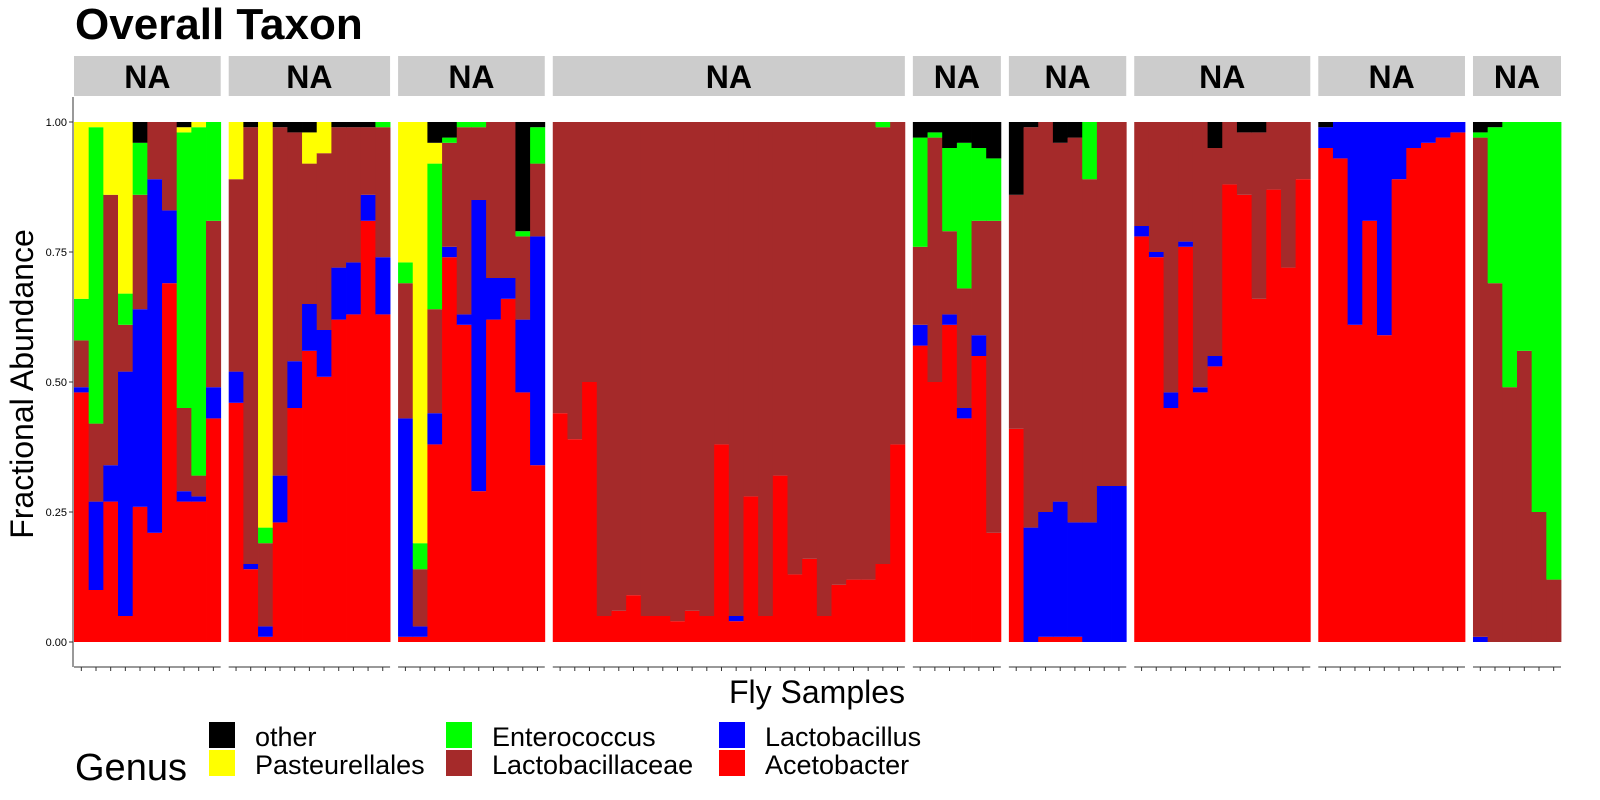  I want to click on legend-label: Acetobacter, so click(837, 765).